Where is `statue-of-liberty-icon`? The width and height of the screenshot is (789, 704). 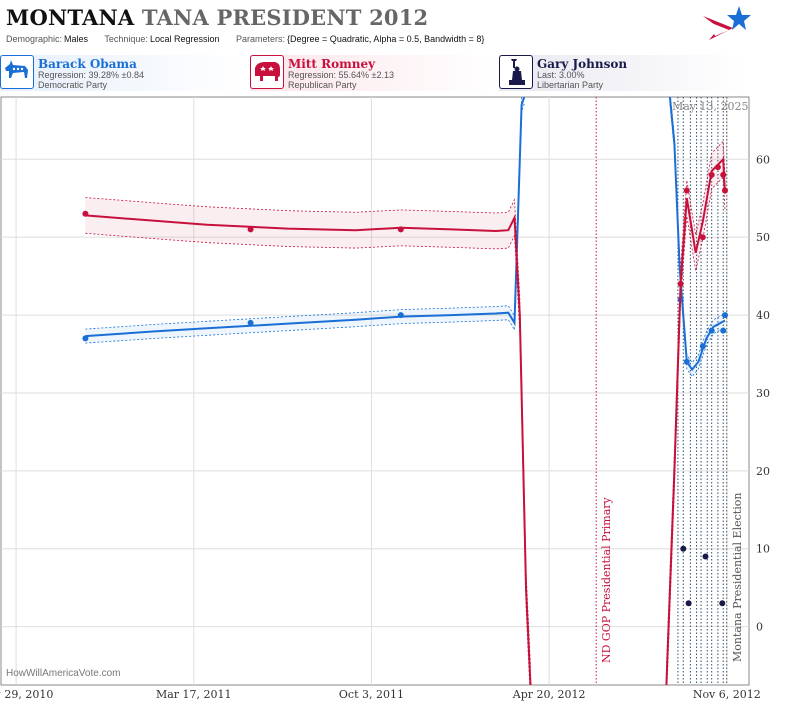
statue-of-liberty-icon is located at coordinates (516, 72).